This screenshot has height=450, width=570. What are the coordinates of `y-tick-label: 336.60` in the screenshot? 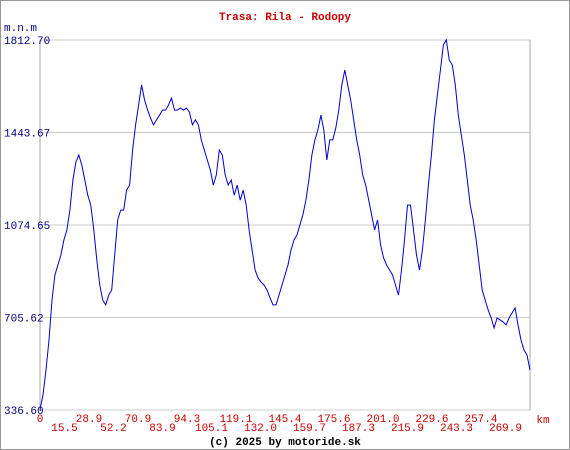 It's located at (24, 412).